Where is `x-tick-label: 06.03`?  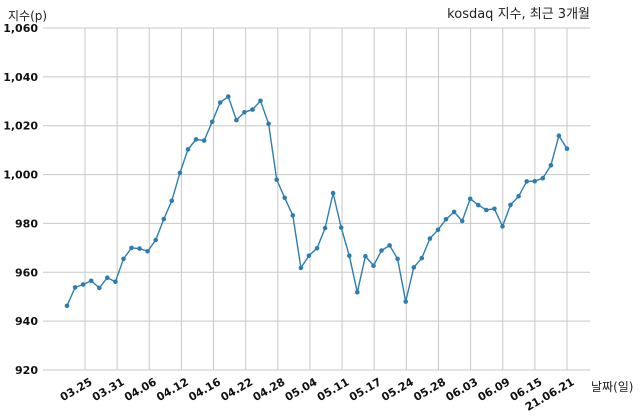 x-tick-label: 06.03 is located at coordinates (461, 389).